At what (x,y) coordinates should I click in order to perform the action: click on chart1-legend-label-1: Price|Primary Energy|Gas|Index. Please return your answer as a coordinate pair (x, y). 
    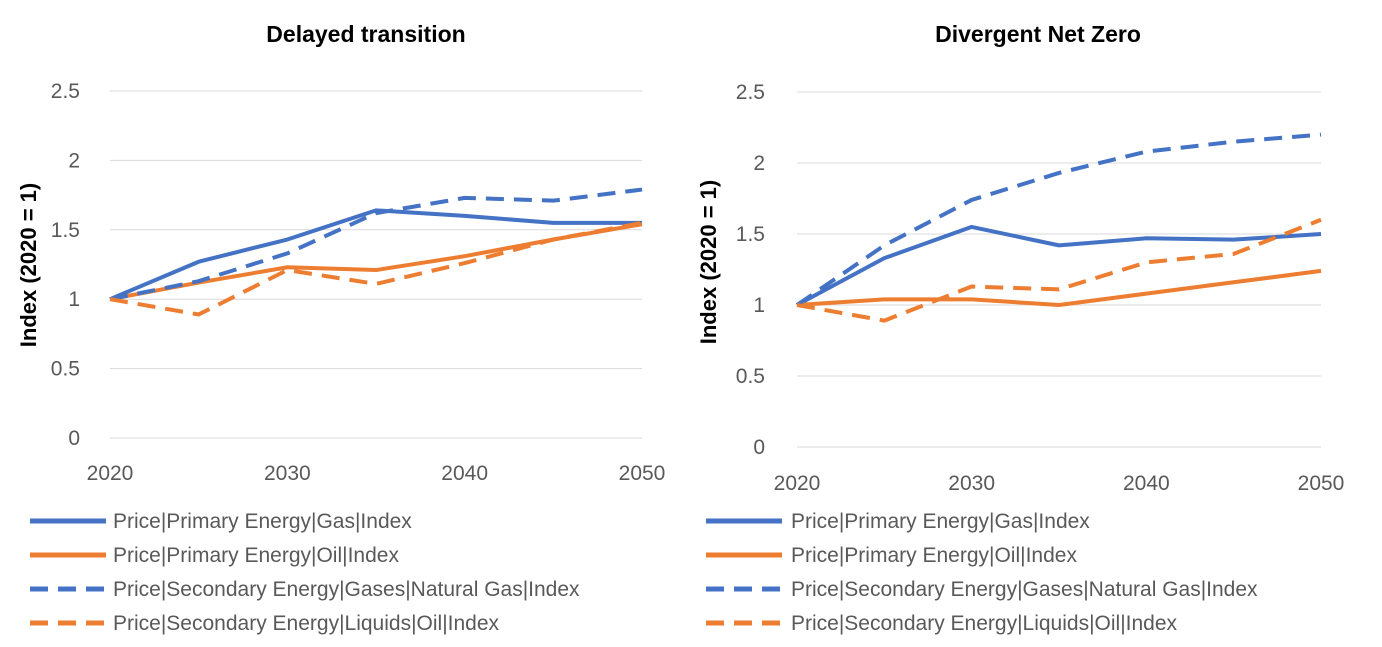
    Looking at the image, I should click on (262, 521).